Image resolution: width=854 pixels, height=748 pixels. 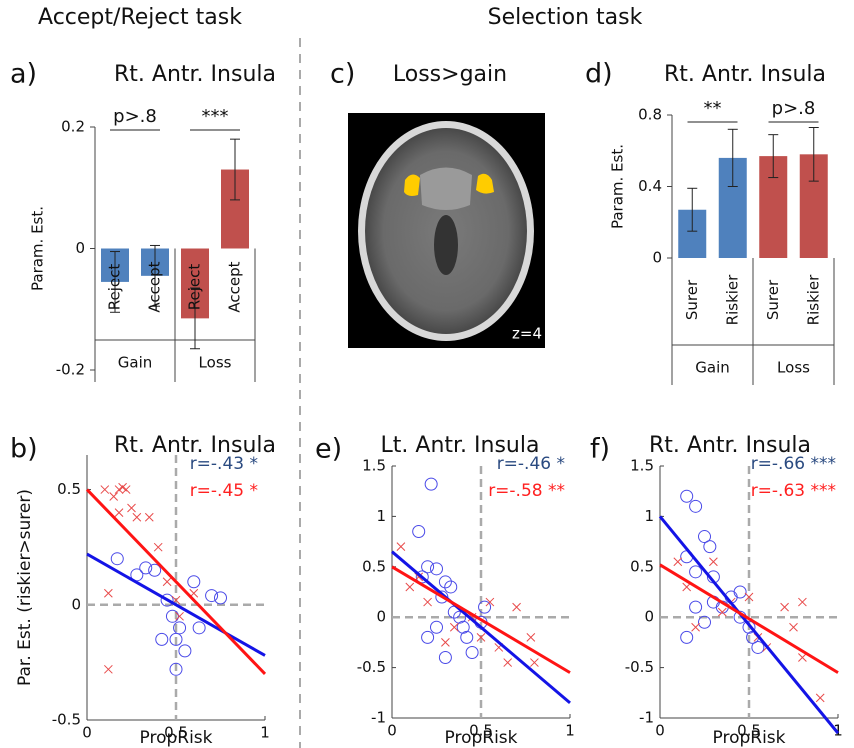 I want to click on category-label: Riskier, so click(x=732, y=299).